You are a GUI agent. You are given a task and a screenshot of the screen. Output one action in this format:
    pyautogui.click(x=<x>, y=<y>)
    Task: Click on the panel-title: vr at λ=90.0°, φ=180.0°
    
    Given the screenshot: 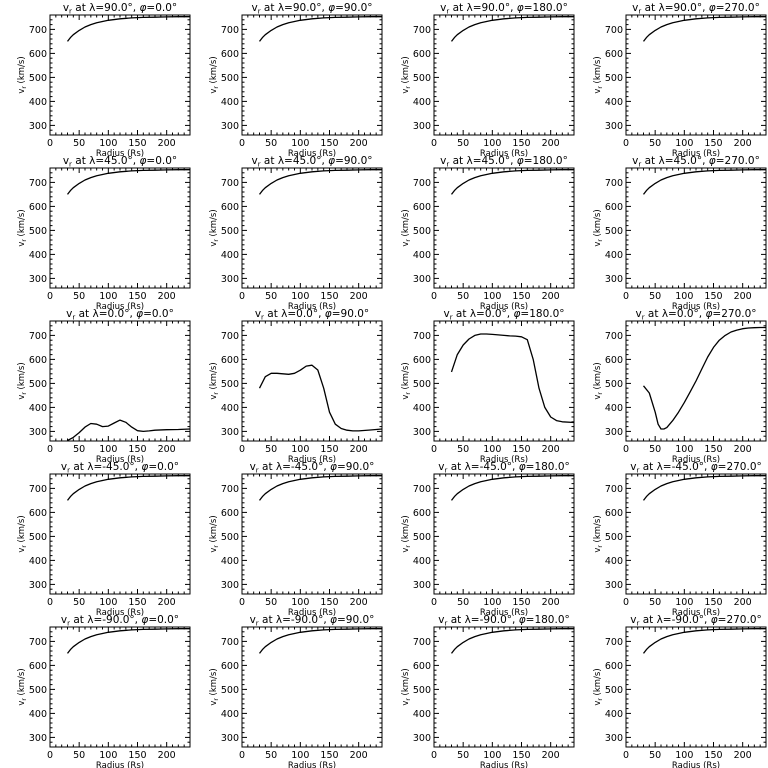 What is the action you would take?
    pyautogui.click(x=504, y=9)
    